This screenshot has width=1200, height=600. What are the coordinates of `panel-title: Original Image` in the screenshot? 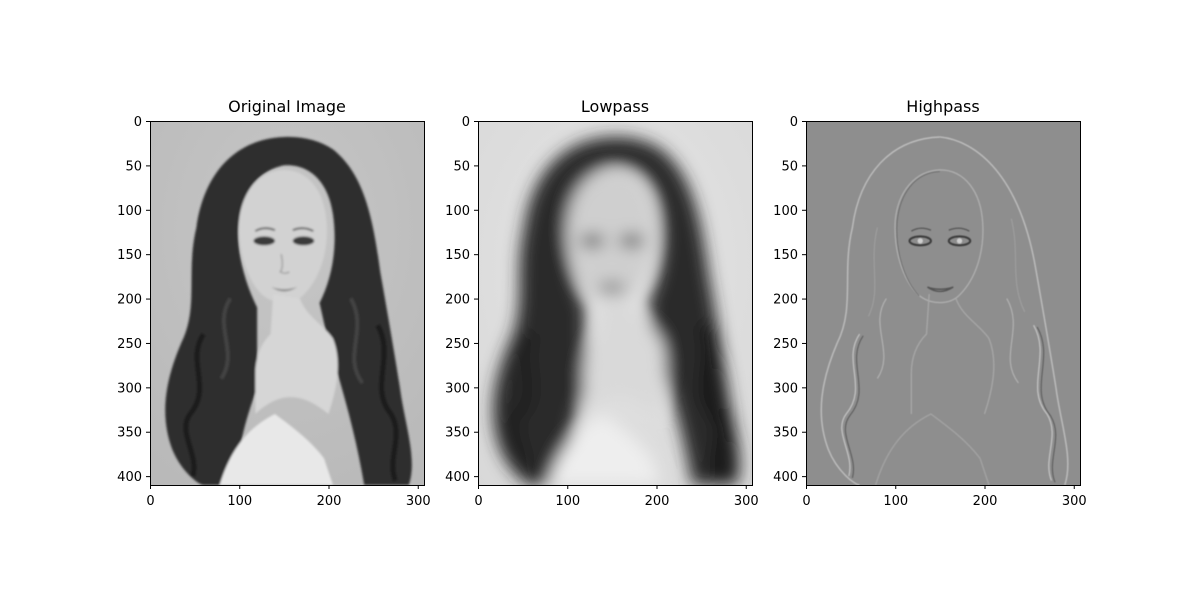 It's located at (287, 106).